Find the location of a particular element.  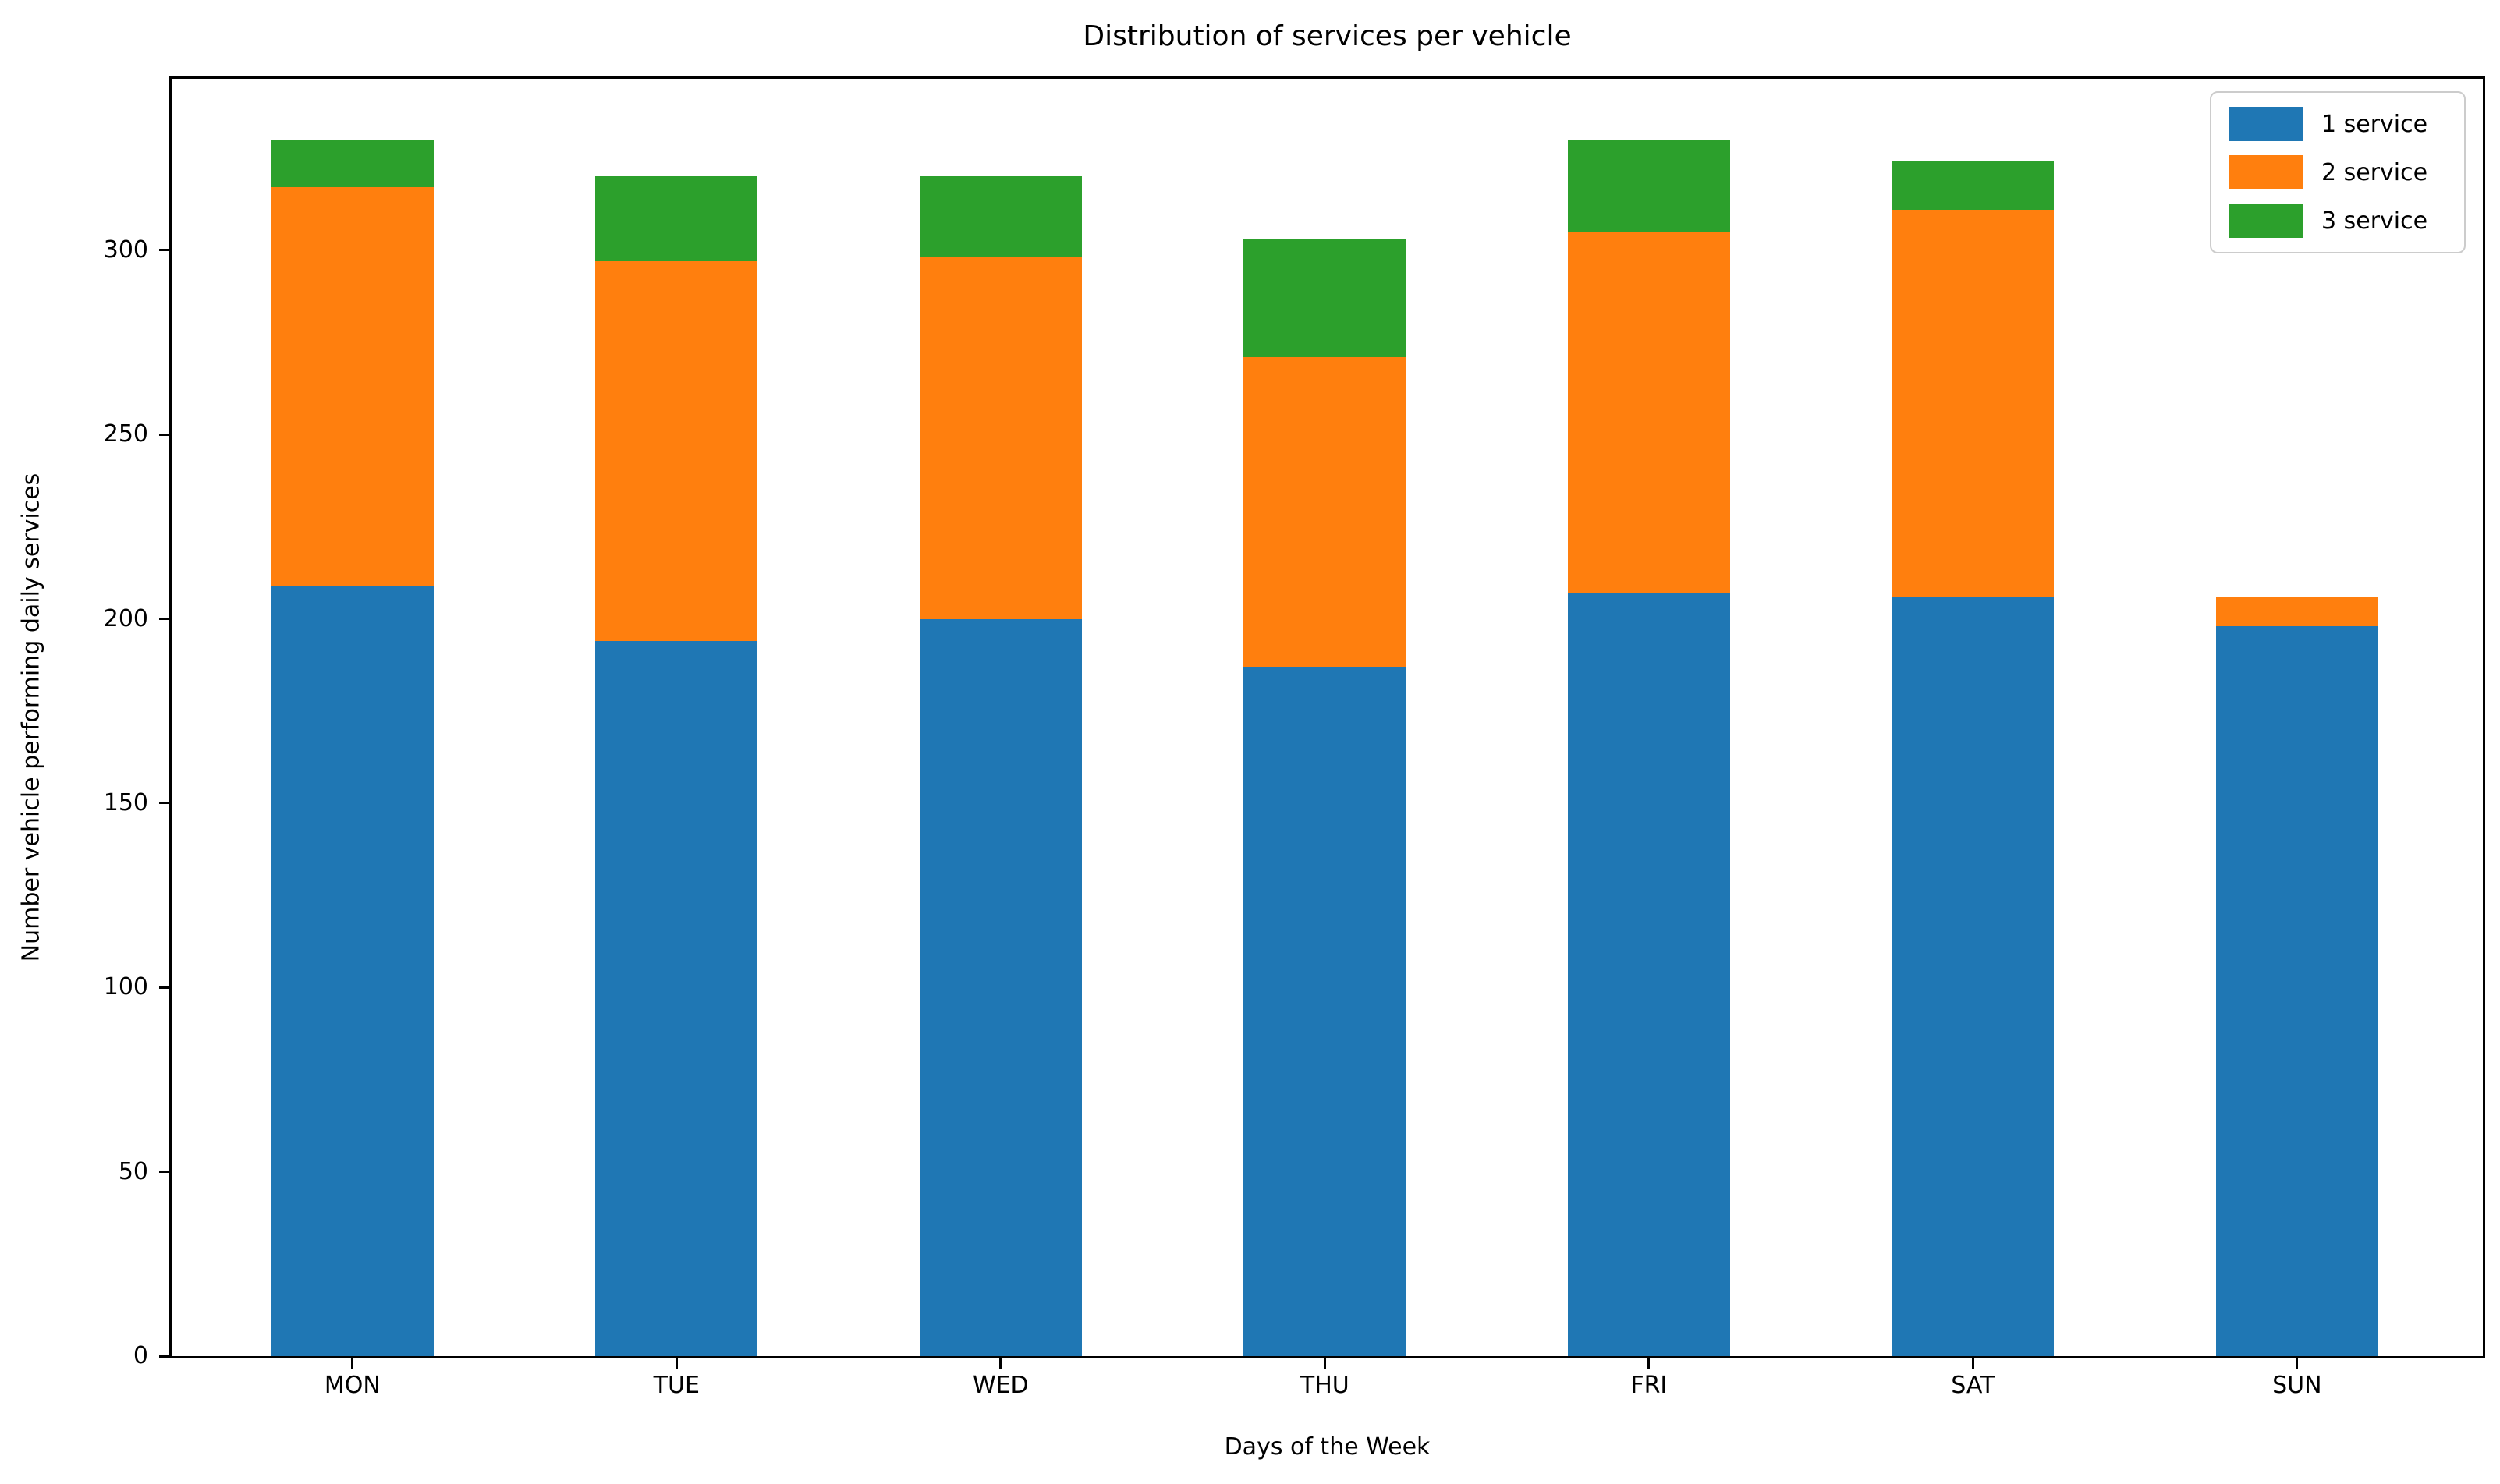

legend: 1 service 2 service 3 service is located at coordinates (2338, 172).